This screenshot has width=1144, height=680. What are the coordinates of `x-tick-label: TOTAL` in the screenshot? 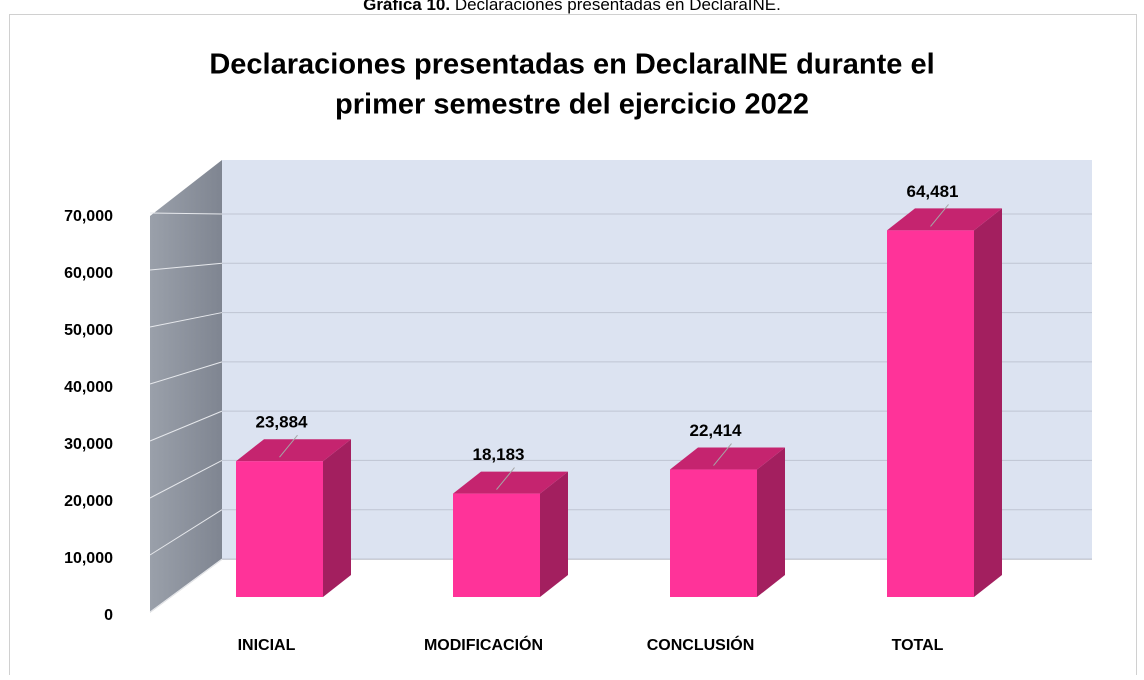 It's located at (918, 645).